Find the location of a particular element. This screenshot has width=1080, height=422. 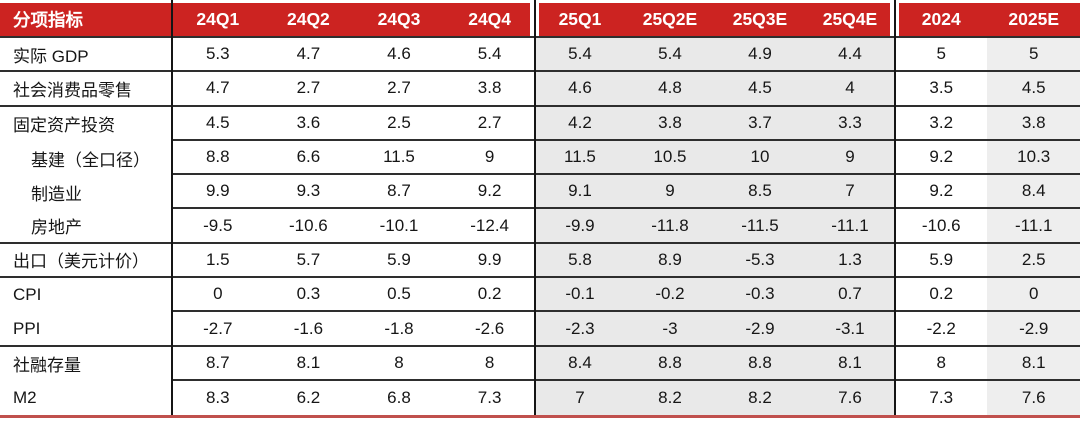

header-cell-indicator: 分项指标 is located at coordinates (86, 20).